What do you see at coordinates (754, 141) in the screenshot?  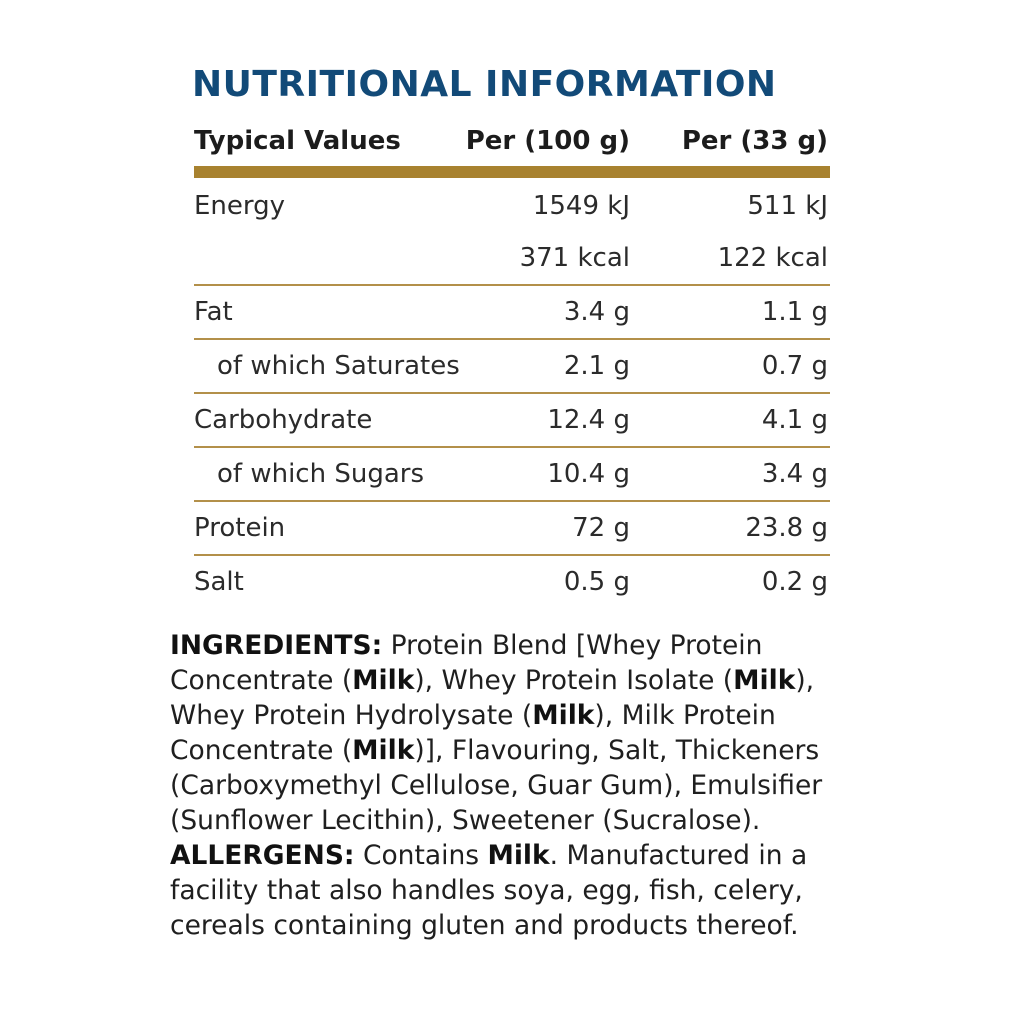 I see `header-per-serving: Per (33 g)` at bounding box center [754, 141].